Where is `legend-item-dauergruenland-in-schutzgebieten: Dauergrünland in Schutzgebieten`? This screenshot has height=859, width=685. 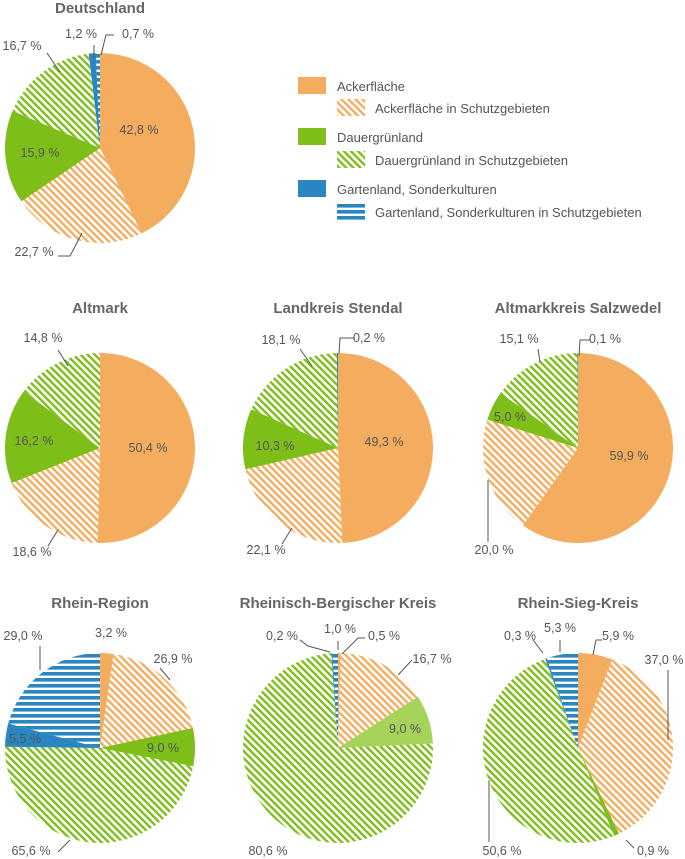
legend-item-dauergruenland-in-schutzgebieten: Dauergrünland in Schutzgebieten is located at coordinates (452, 159).